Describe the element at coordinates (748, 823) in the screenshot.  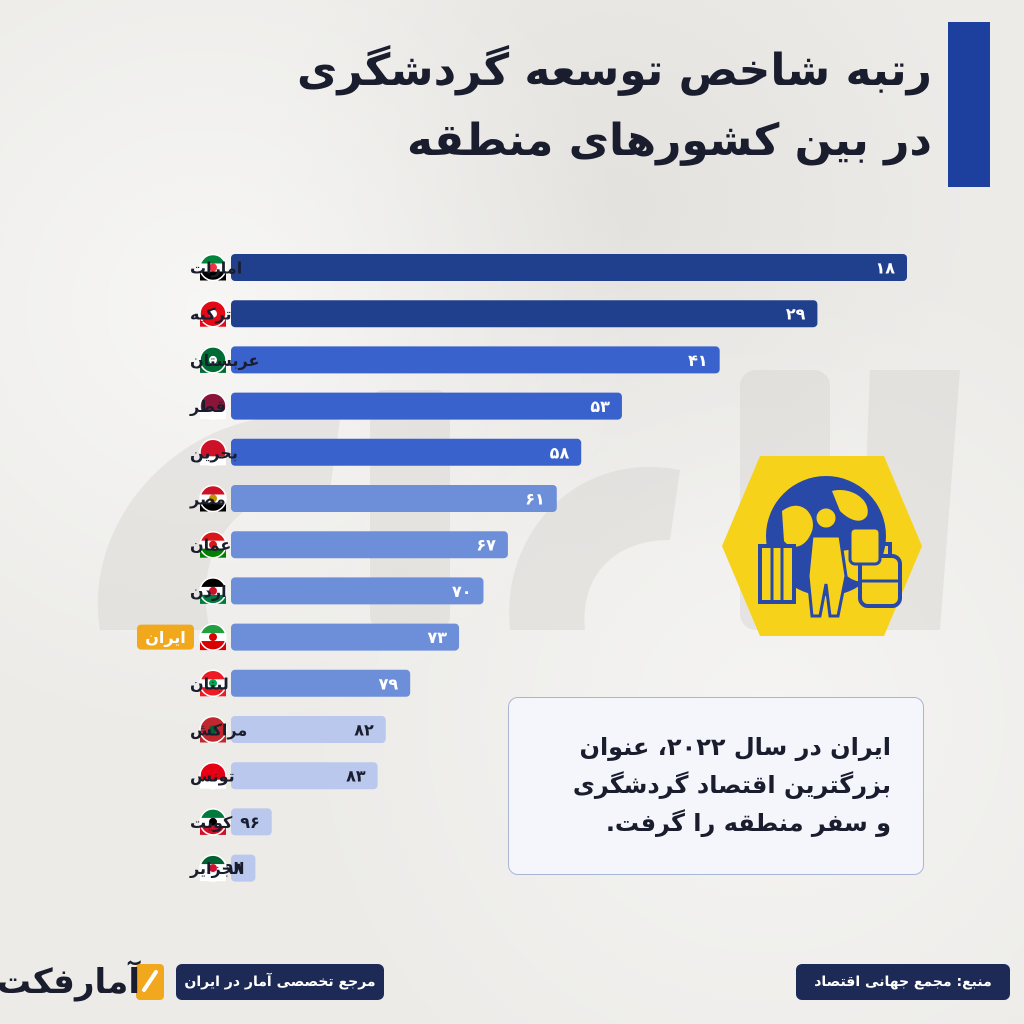
I see `callout-line-3: و سفر منطقه را گرفت.` at that location.